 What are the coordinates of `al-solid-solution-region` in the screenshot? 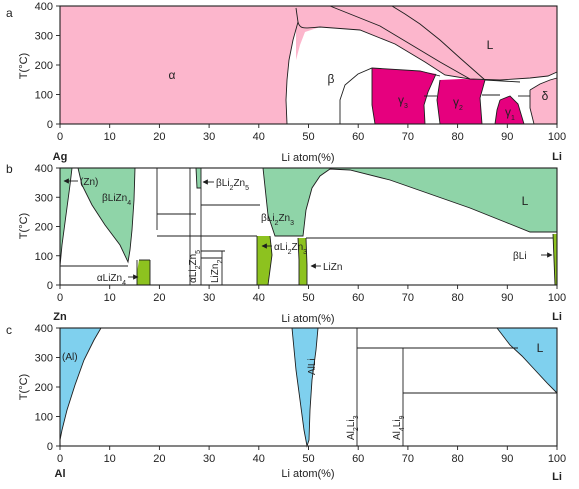 It's located at (80, 384).